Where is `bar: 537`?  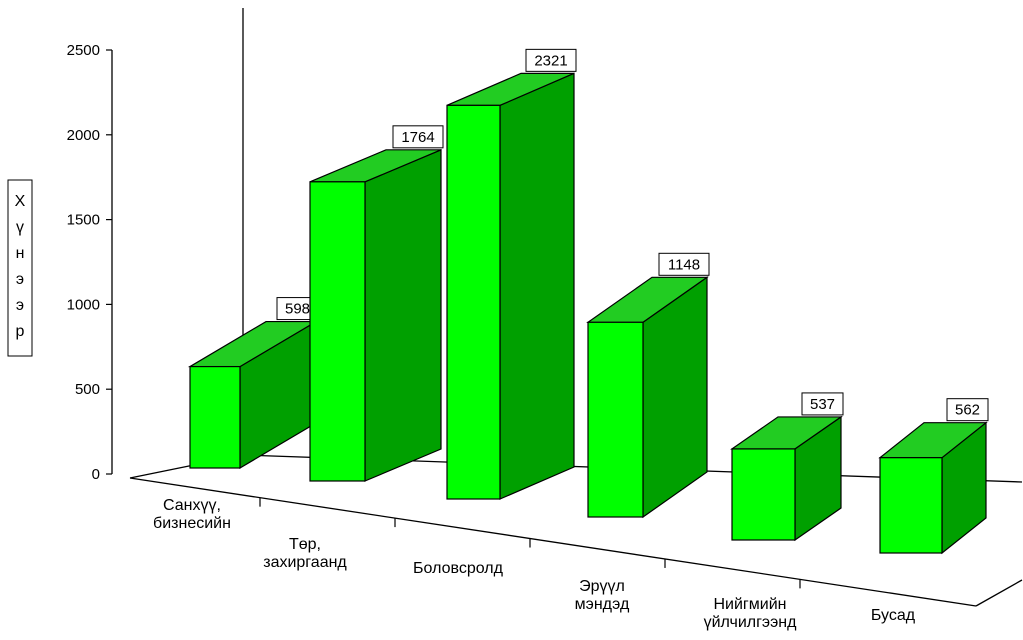 bar: 537 is located at coordinates (787, 467).